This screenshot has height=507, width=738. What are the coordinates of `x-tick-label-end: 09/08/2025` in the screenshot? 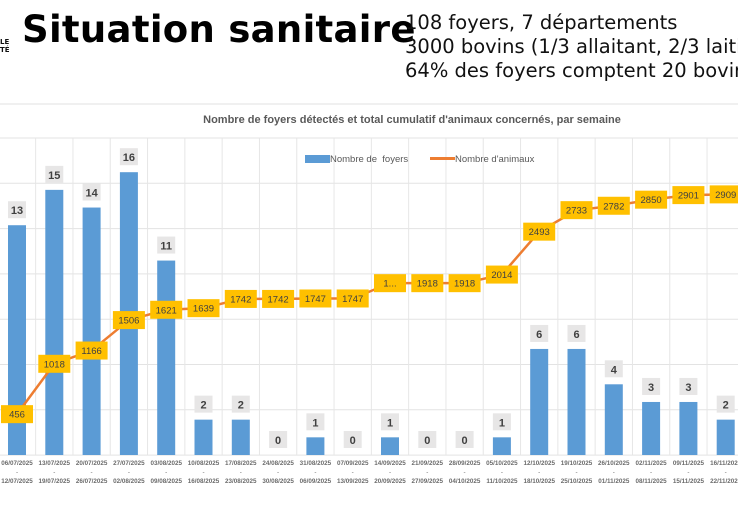 It's located at (166, 481).